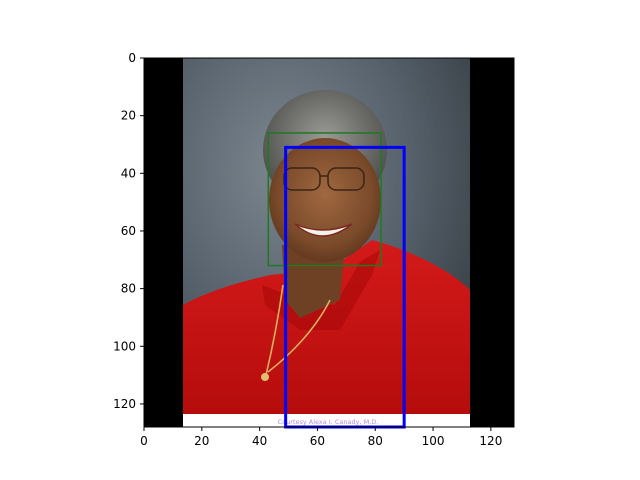  What do you see at coordinates (128, 116) in the screenshot?
I see `y-tick-label: 20` at bounding box center [128, 116].